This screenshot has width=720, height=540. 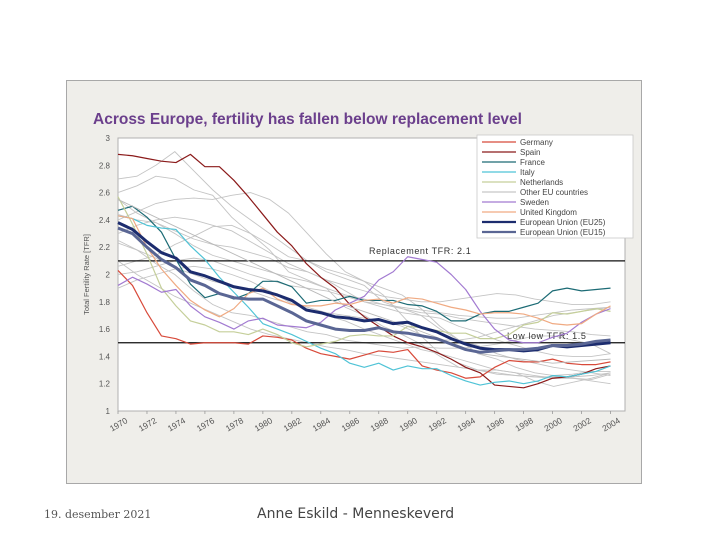 What do you see at coordinates (105, 356) in the screenshot?
I see `y-tick-label: 1.4` at bounding box center [105, 356].